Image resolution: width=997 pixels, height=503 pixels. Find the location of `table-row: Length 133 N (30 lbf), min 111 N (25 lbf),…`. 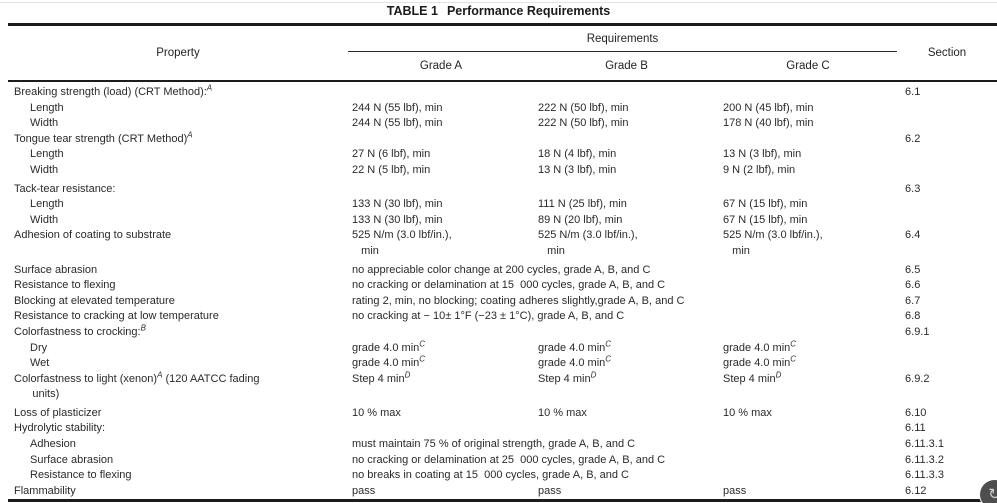

table-row: Length 133 N (30 lbf), min 111 N (25 lbf),… is located at coordinates (502, 205).